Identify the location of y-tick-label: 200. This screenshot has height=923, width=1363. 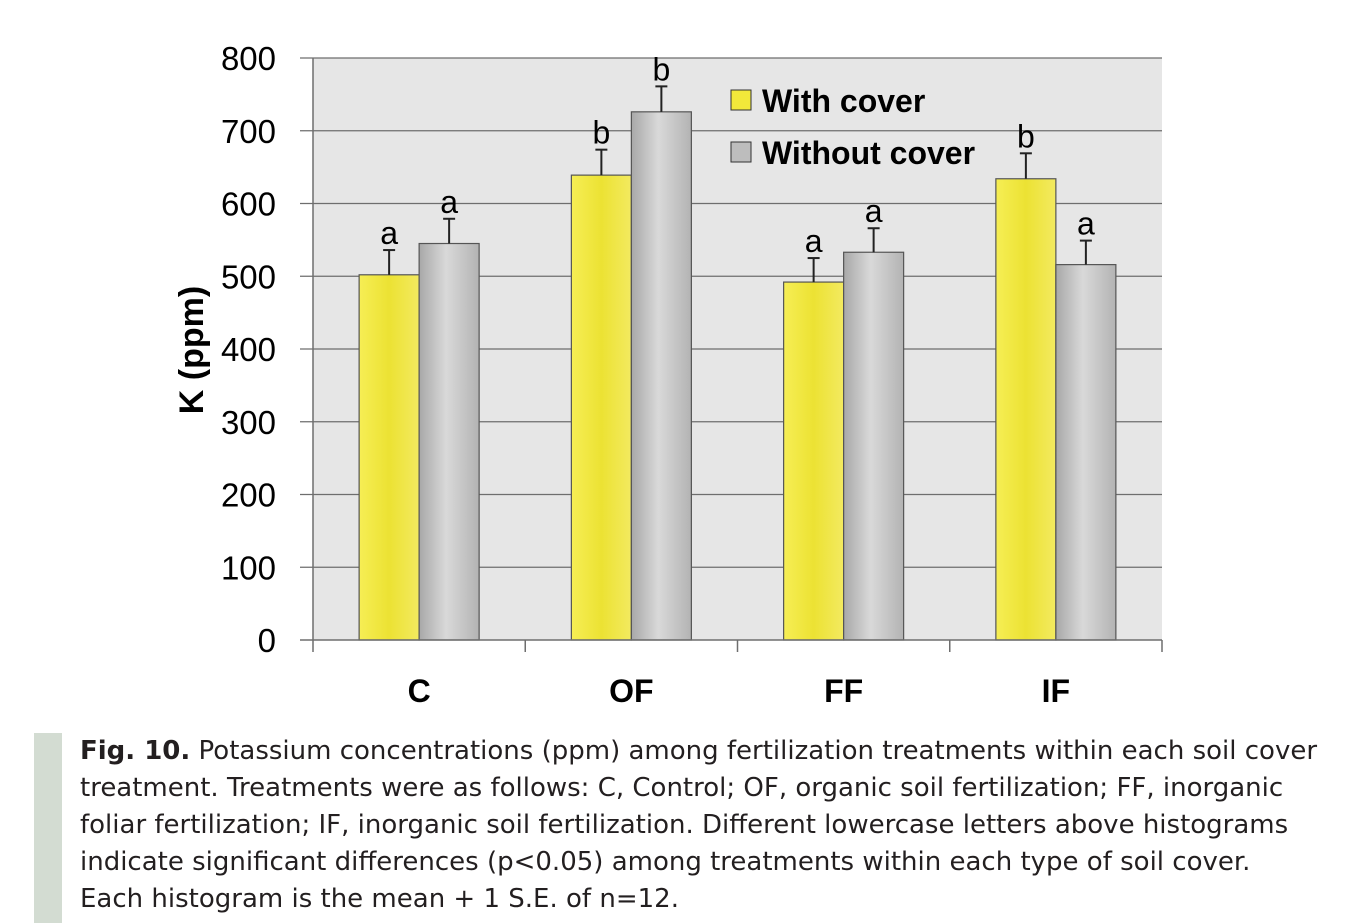
(248, 495).